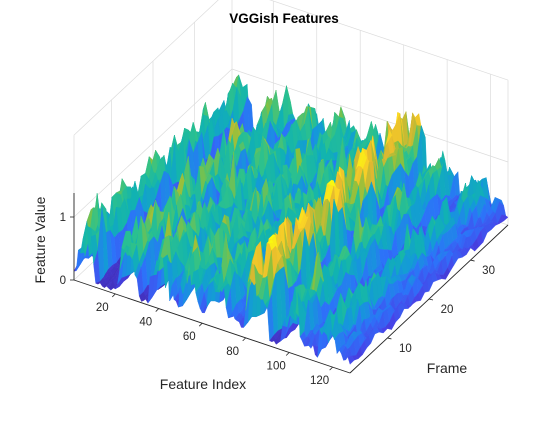 The height and width of the screenshot is (425, 560). Describe the element at coordinates (447, 368) in the screenshot. I see `y-axis-label: Frame` at that location.